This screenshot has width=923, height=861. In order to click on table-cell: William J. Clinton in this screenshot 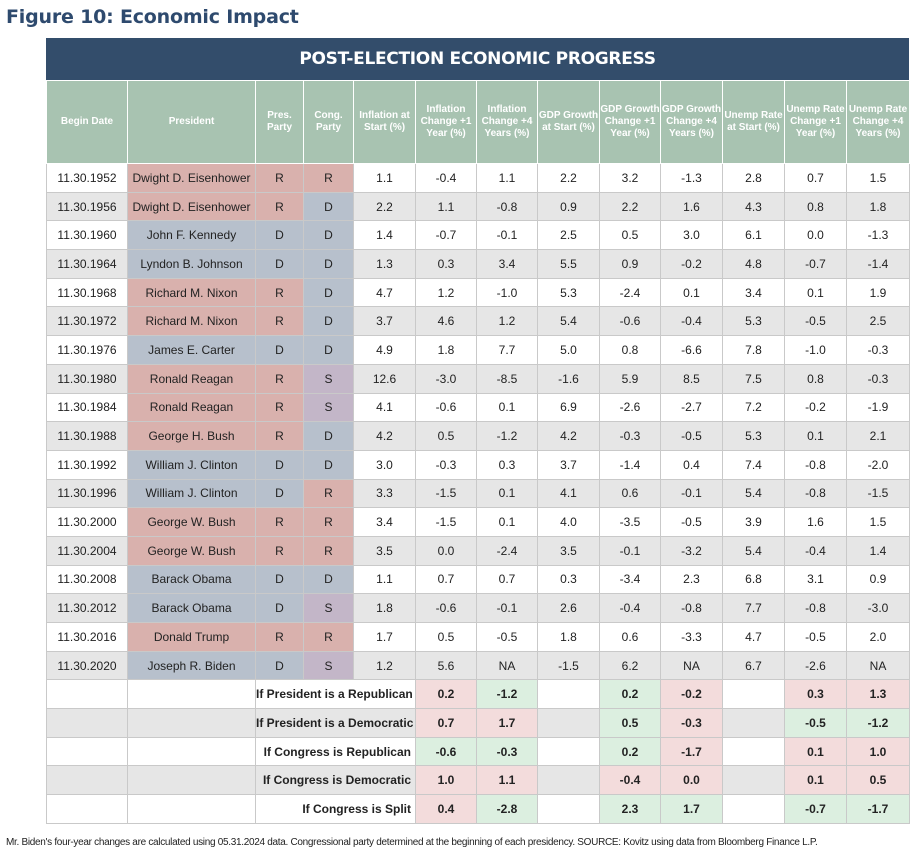, I will do `click(191, 464)`.